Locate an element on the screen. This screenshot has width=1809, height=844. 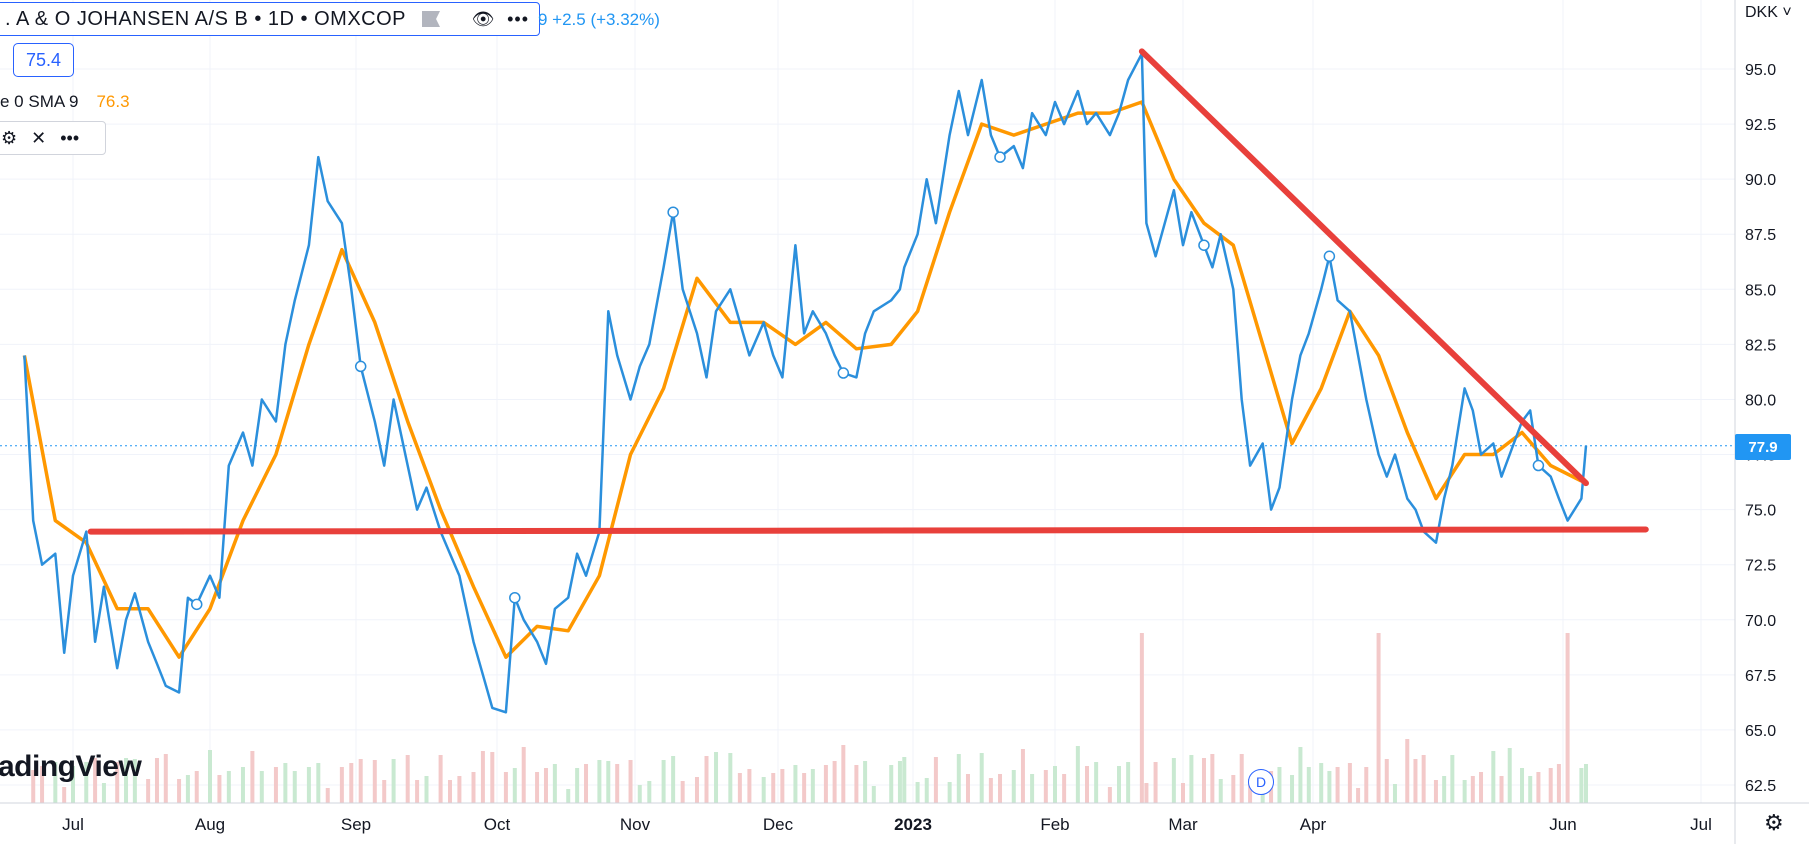
time-axis-labels: Jul Aug Sep Oct Nov Dec 2023 Feb Mar Apr Jun Jul is located at coordinates (887, 824).